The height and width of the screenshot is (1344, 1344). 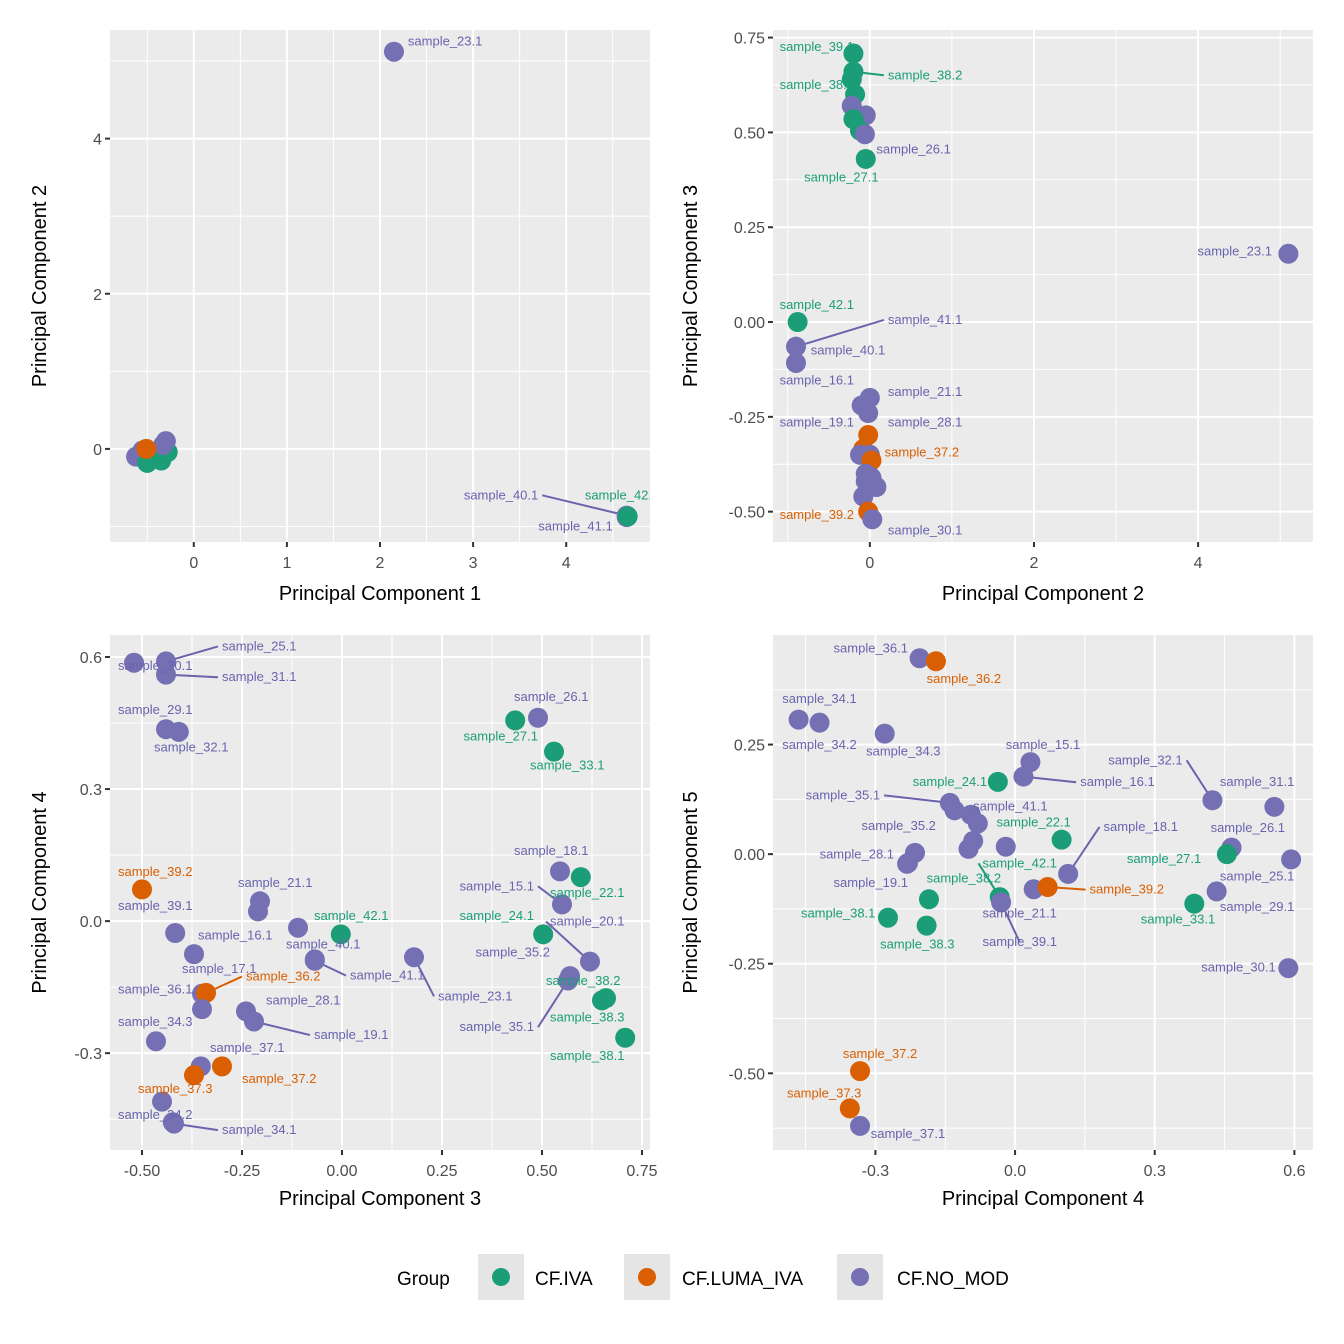 What do you see at coordinates (898, 825) in the screenshot?
I see `point-label: sample_35.2` at bounding box center [898, 825].